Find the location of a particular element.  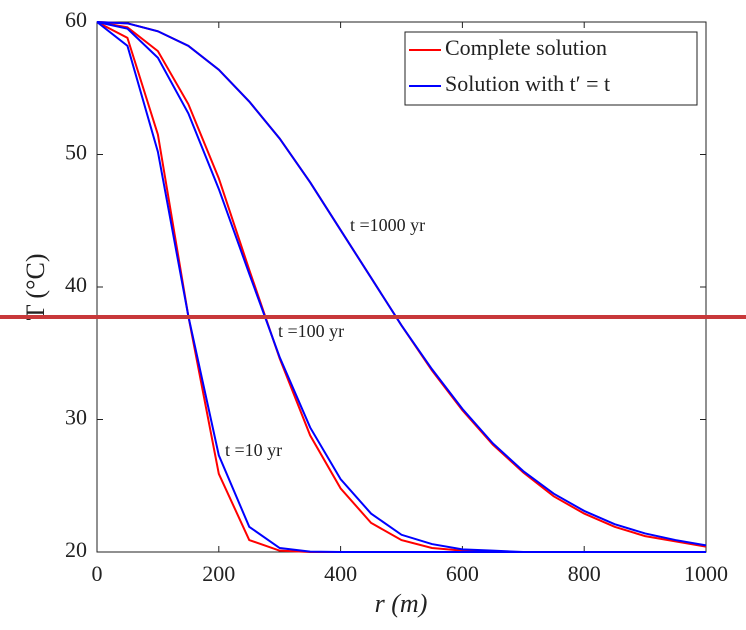

legend-box is located at coordinates (551, 68).